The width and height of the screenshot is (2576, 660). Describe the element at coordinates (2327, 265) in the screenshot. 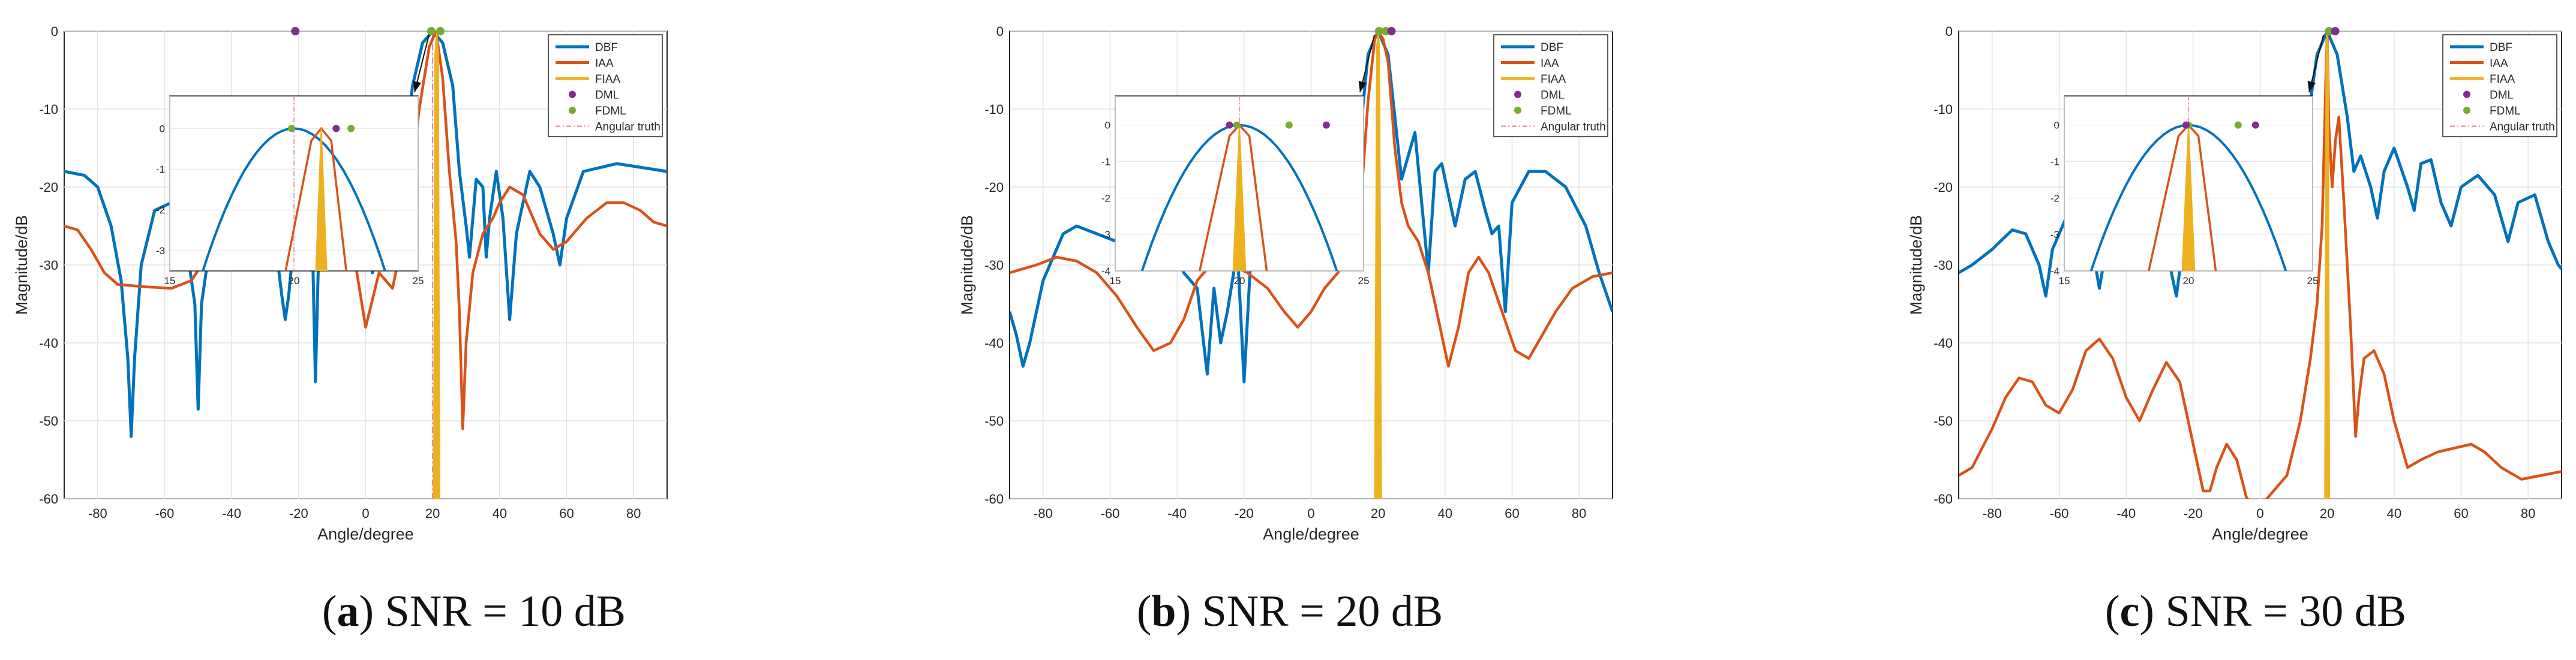

I see `series-fiaa-peak` at that location.